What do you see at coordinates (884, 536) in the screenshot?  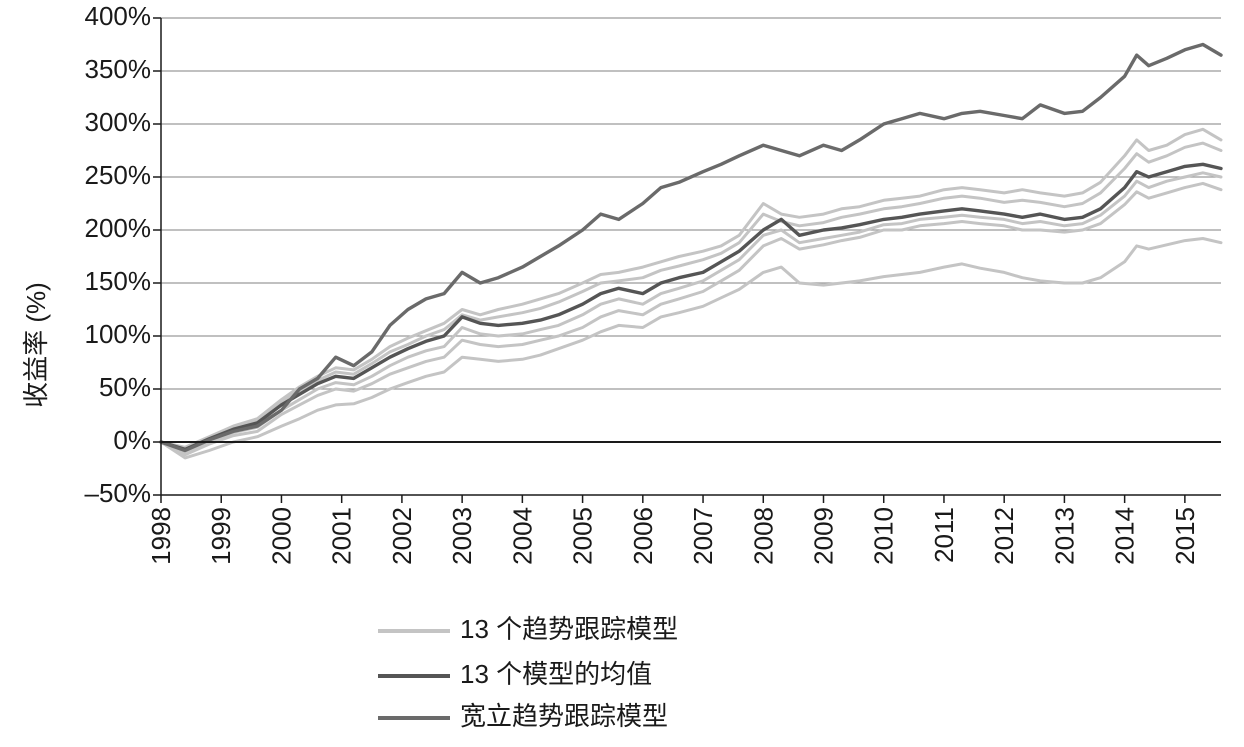 I see `x-tick-label-12: 2010` at bounding box center [884, 536].